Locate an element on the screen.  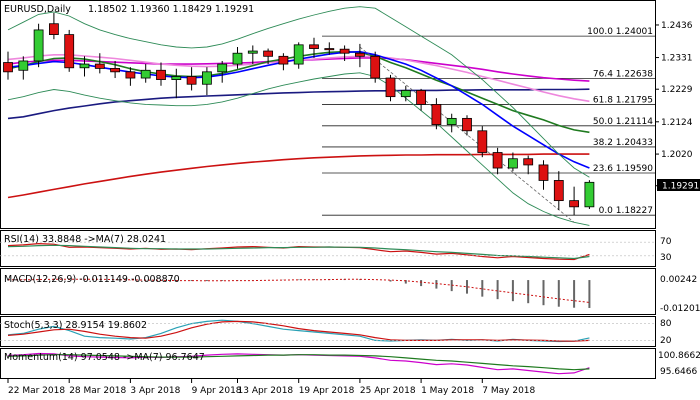
last-price-tag: 1.19291 is located at coordinates (678, 185).